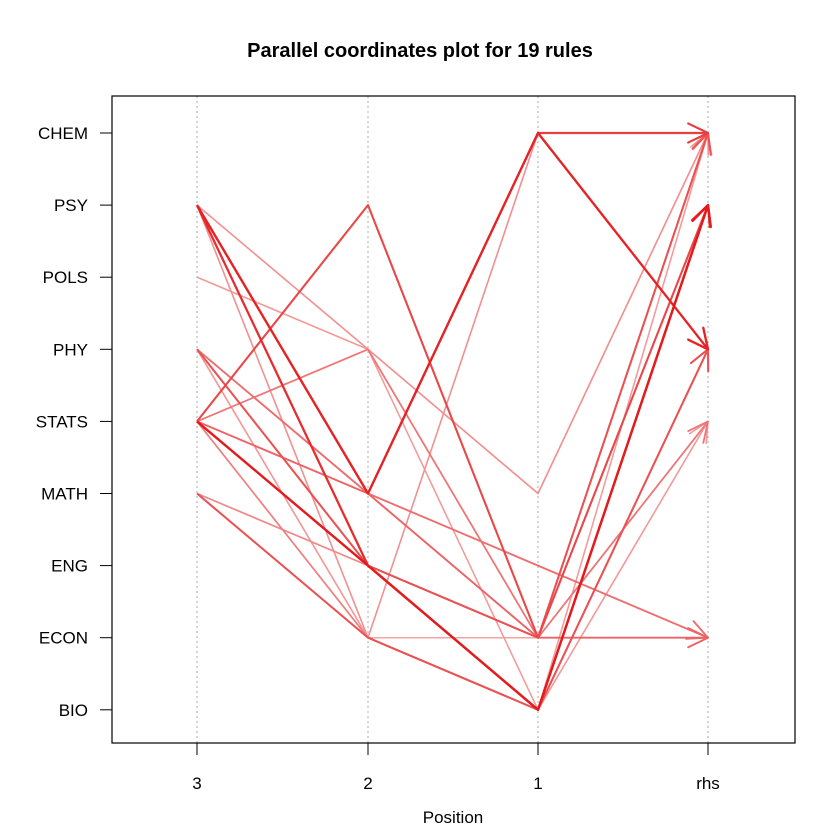 The width and height of the screenshot is (840, 840). Describe the element at coordinates (69, 566) in the screenshot. I see `y-tick-label-eng: ENG` at that location.